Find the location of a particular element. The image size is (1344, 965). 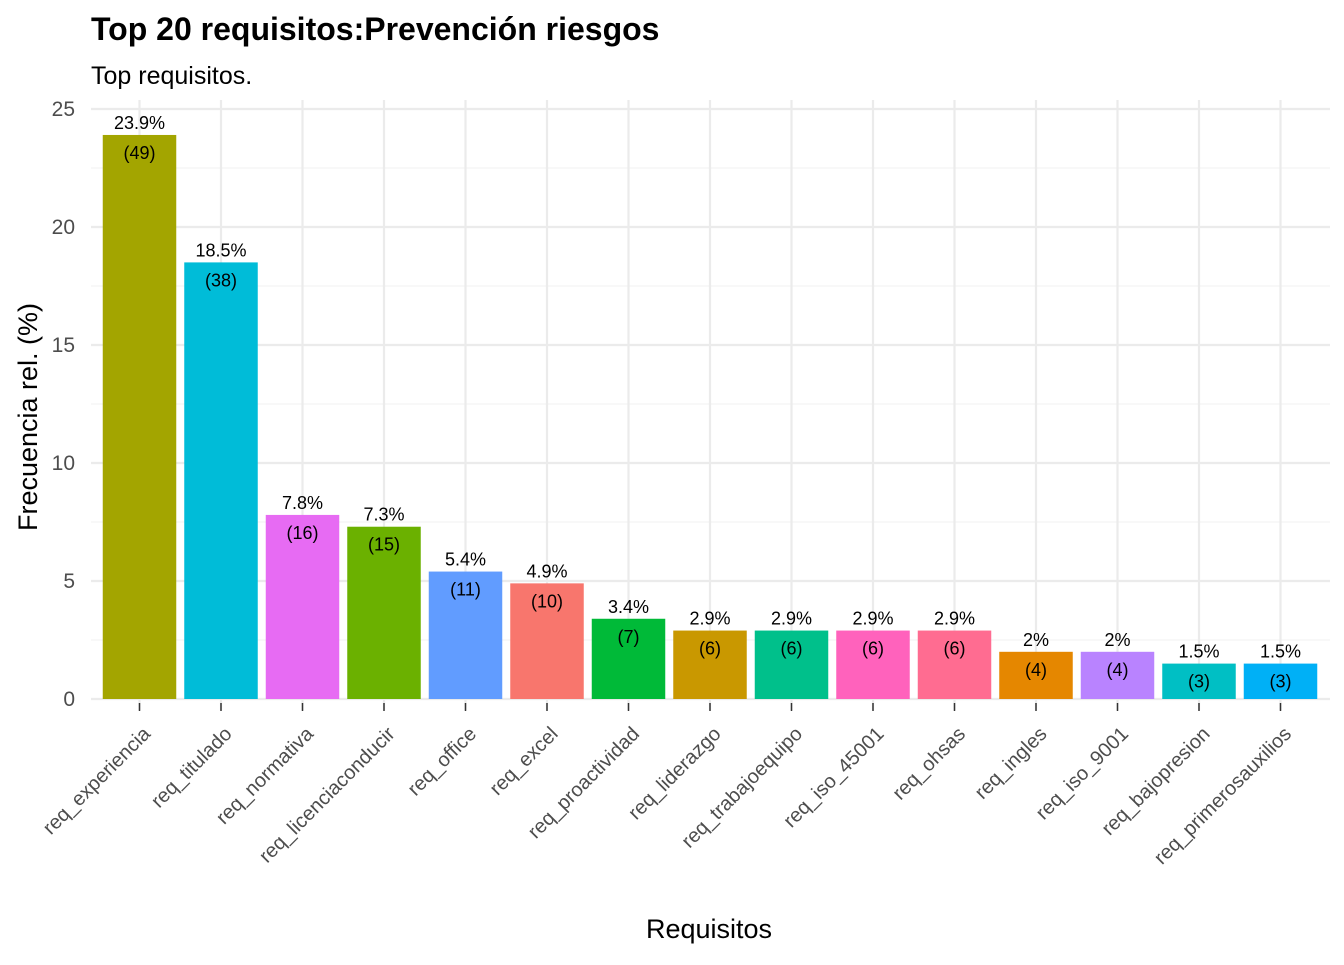

chart-title: Top 20 requisitos:Prevención riesgos is located at coordinates (375, 29).